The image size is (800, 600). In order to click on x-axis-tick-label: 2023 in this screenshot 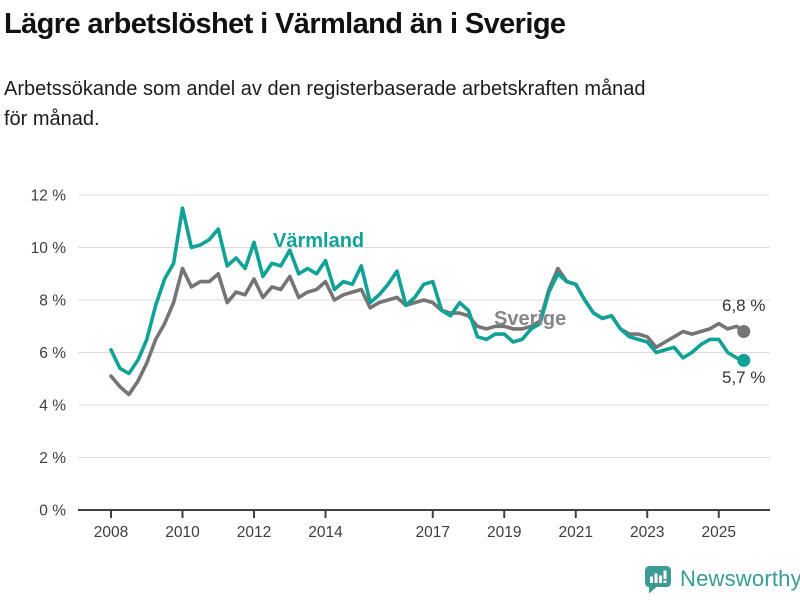, I will do `click(647, 532)`.